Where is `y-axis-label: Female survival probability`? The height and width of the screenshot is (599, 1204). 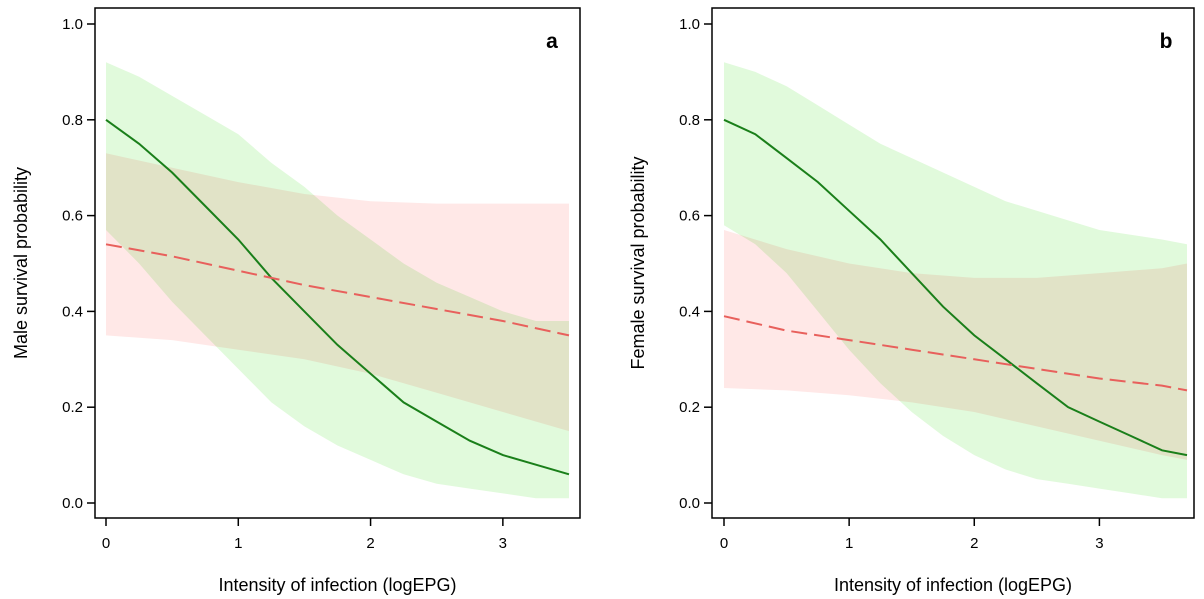
y-axis-label: Female survival probability is located at coordinates (638, 262).